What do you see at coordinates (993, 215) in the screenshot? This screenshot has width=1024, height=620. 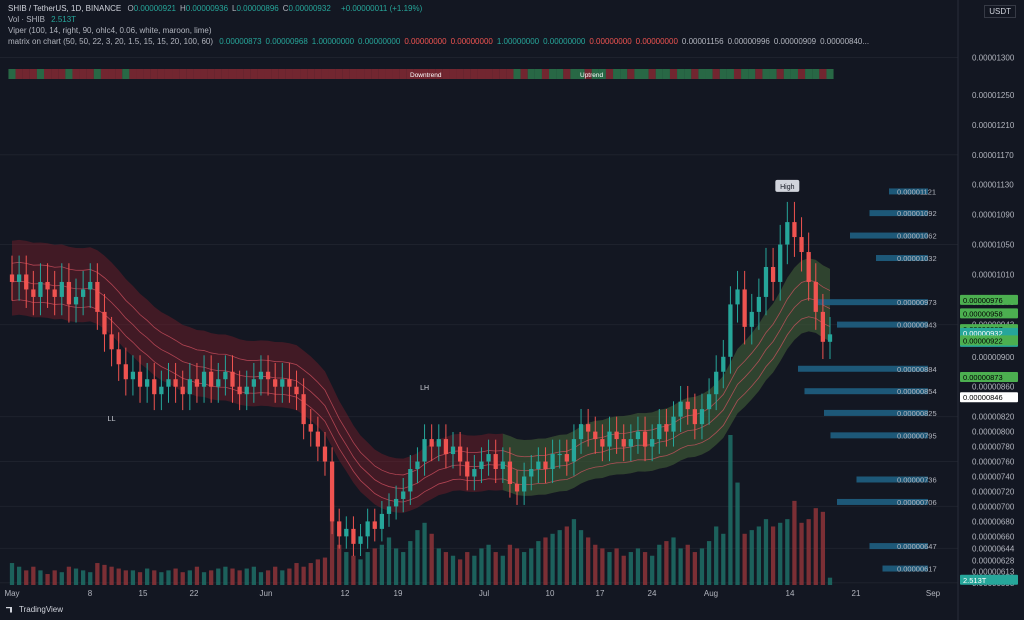 I see `price-tick-label: 0.00001090` at bounding box center [993, 215].